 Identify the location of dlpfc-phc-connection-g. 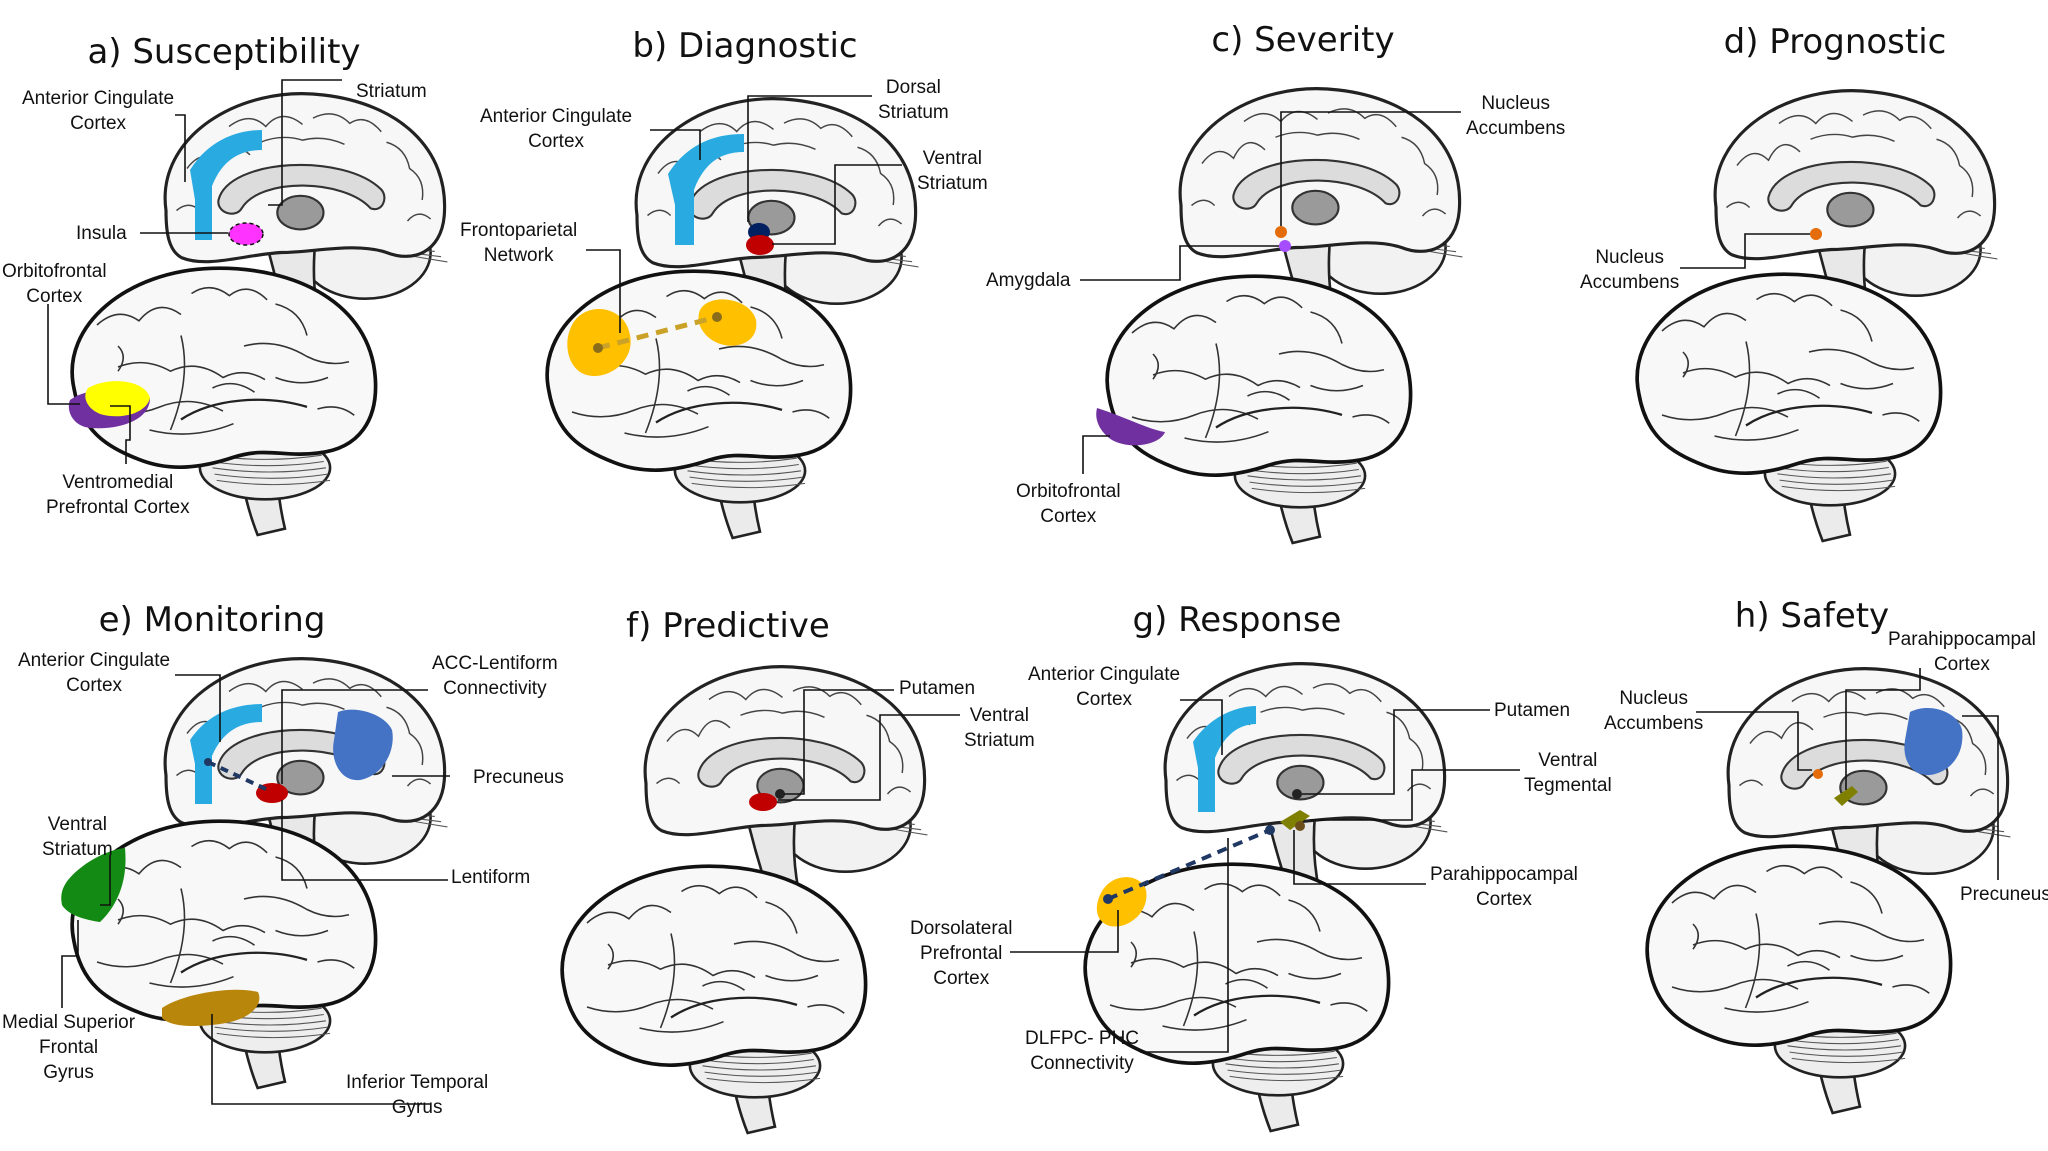
(1189, 864).